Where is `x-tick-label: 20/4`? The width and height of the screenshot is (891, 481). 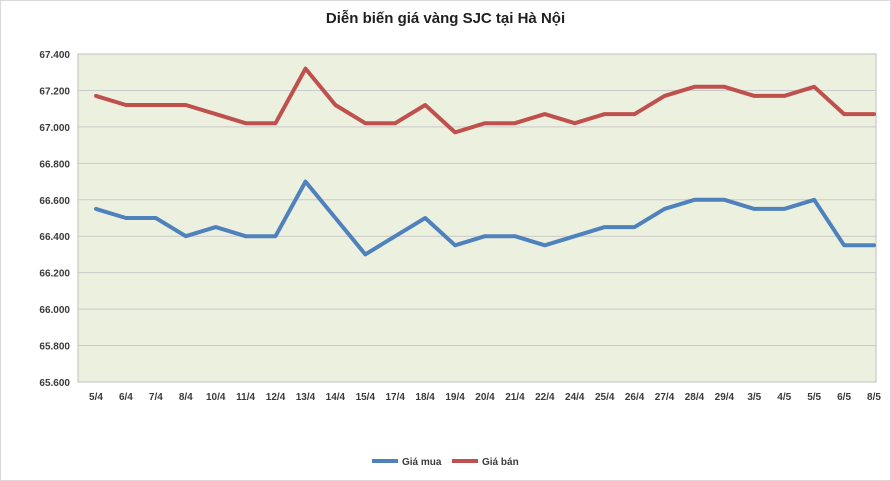
x-tick-label: 20/4 is located at coordinates (485, 397).